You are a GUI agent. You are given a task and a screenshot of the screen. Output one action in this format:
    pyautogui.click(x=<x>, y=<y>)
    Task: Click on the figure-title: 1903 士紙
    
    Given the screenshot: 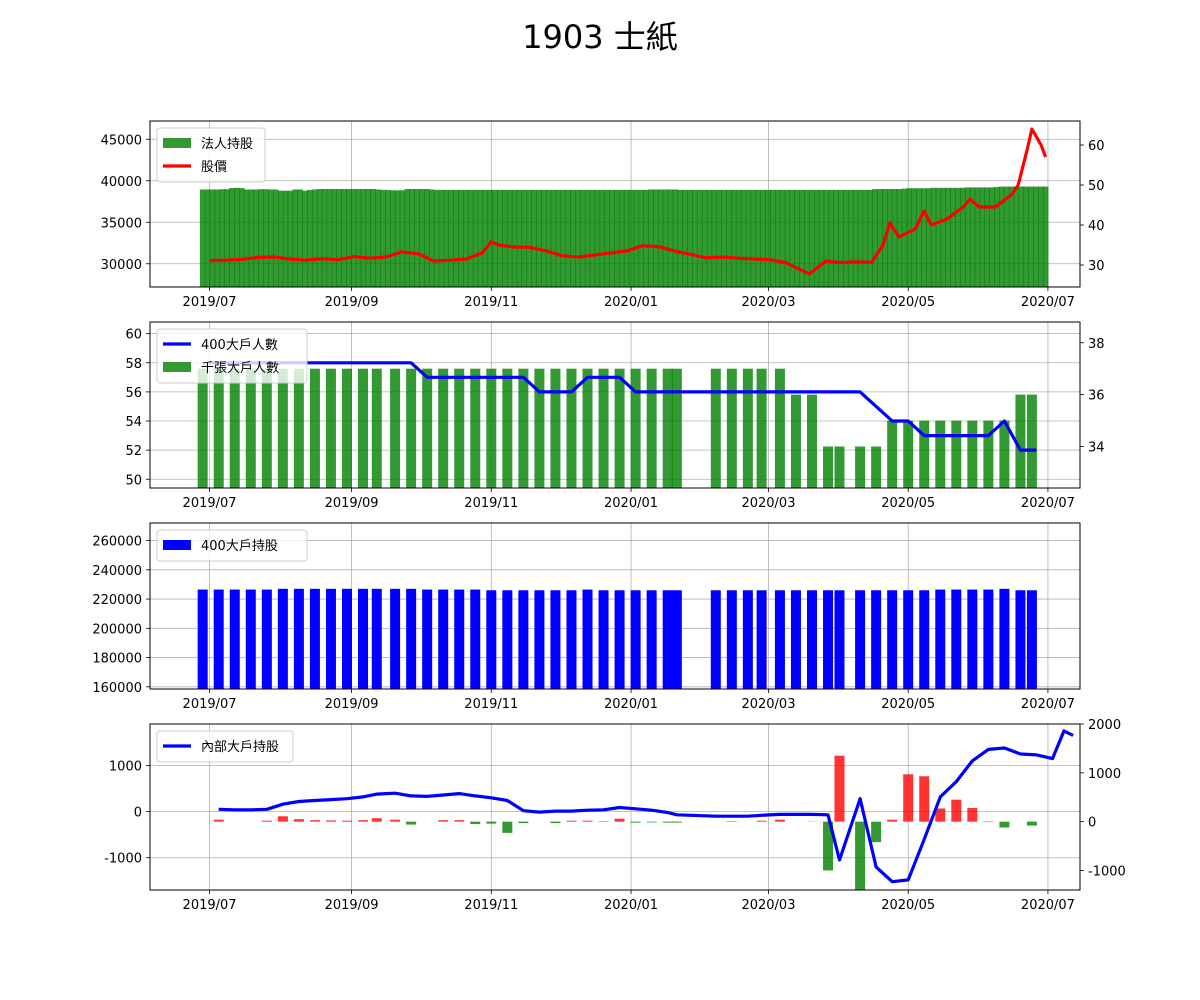 What is the action you would take?
    pyautogui.click(x=600, y=37)
    